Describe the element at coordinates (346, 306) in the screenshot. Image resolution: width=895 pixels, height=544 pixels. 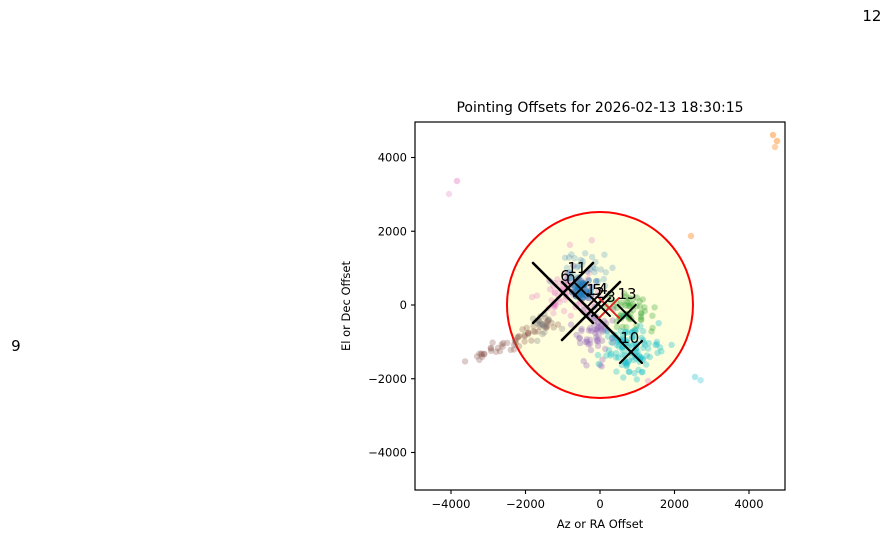
I see `y-axis-label: El or Dec Offset` at that location.